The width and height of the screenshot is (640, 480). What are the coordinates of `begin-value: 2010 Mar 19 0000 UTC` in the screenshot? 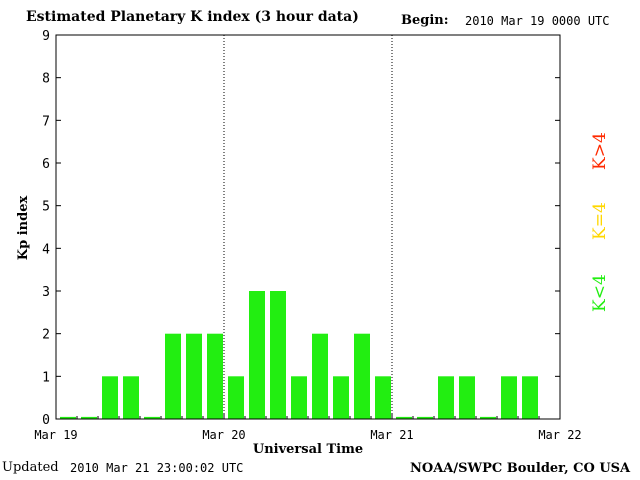 It's located at (537, 21).